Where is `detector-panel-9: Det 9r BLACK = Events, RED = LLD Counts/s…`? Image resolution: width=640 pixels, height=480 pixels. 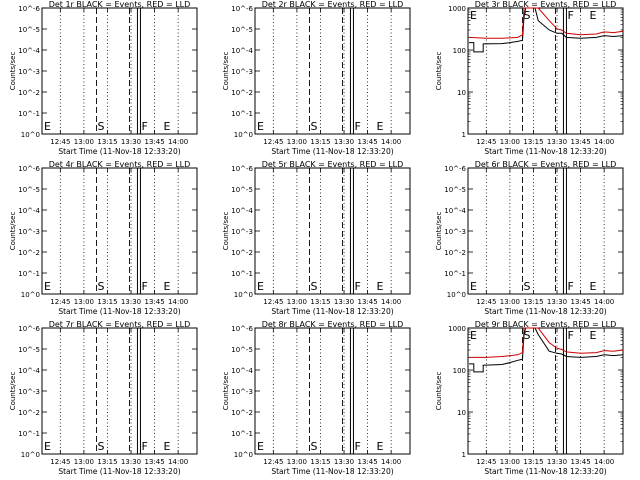
detector-panel-9: Det 9r BLACK = Events, RED = LLD Counts/s… is located at coordinates (529, 398).